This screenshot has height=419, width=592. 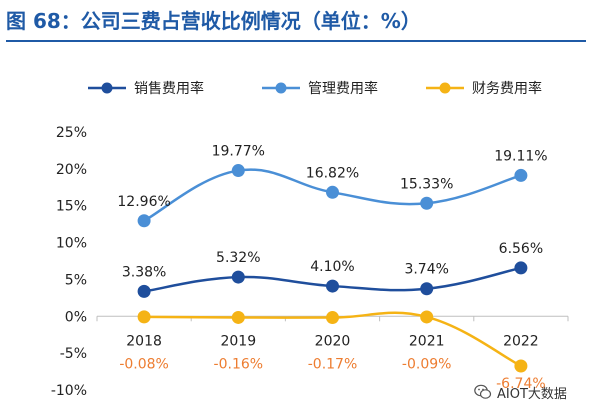 I want to click on series-2-data-label: 16.82%, so click(x=332, y=173).